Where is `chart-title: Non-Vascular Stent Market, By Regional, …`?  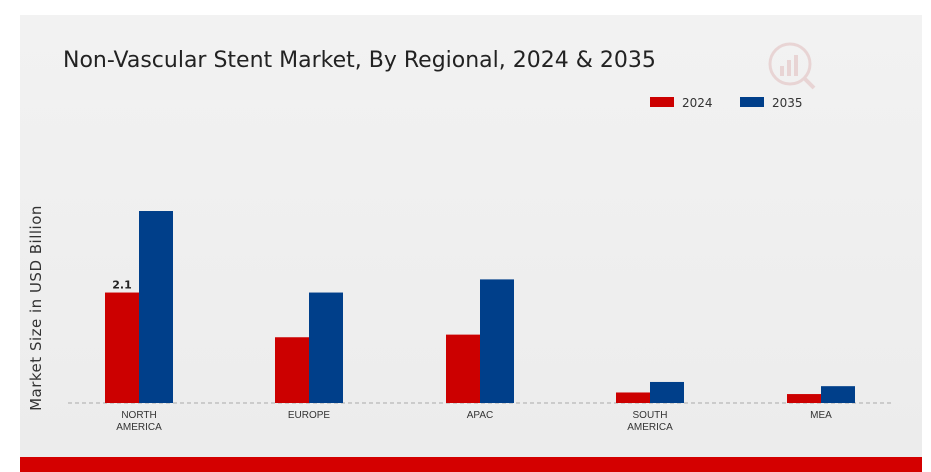 chart-title: Non-Vascular Stent Market, By Regional, … is located at coordinates (359, 60).